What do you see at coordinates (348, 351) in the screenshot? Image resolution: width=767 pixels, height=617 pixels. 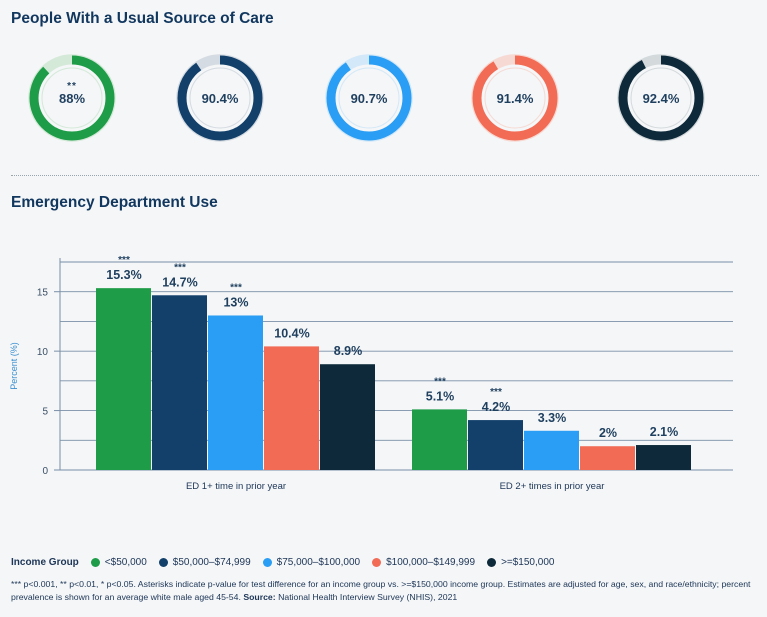 I see `bar-value-label: 8.9%` at bounding box center [348, 351].